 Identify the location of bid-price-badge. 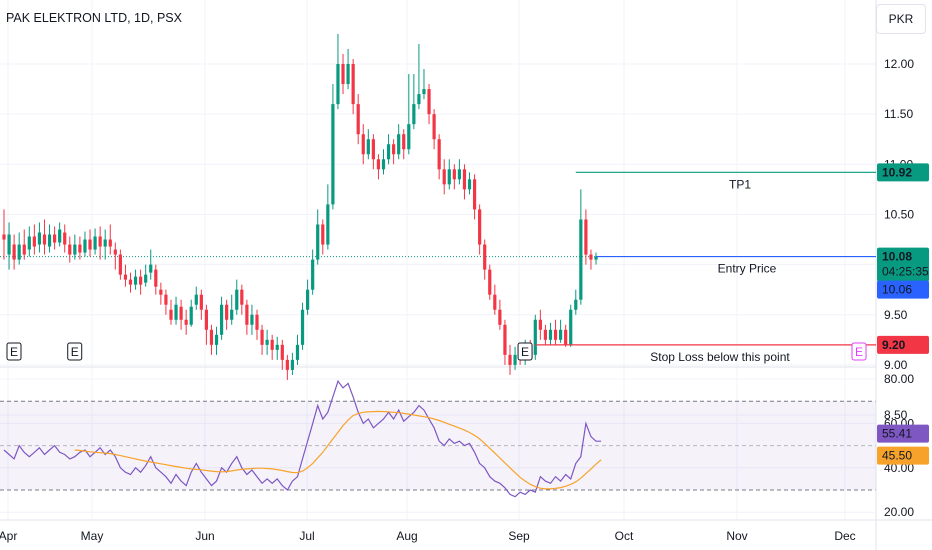
(903, 289).